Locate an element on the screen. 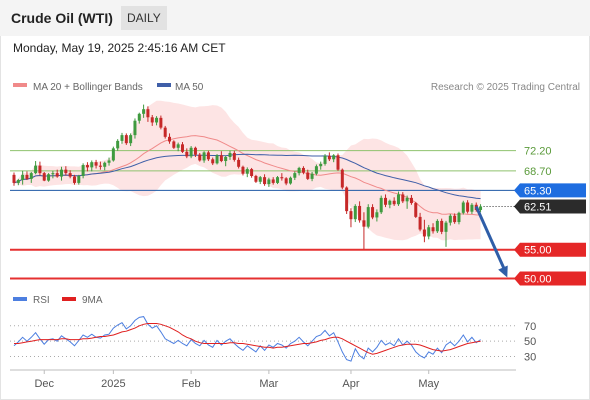 Image resolution: width=590 pixels, height=400 pixels. ma50-legend-label: MA 50 is located at coordinates (189, 87).